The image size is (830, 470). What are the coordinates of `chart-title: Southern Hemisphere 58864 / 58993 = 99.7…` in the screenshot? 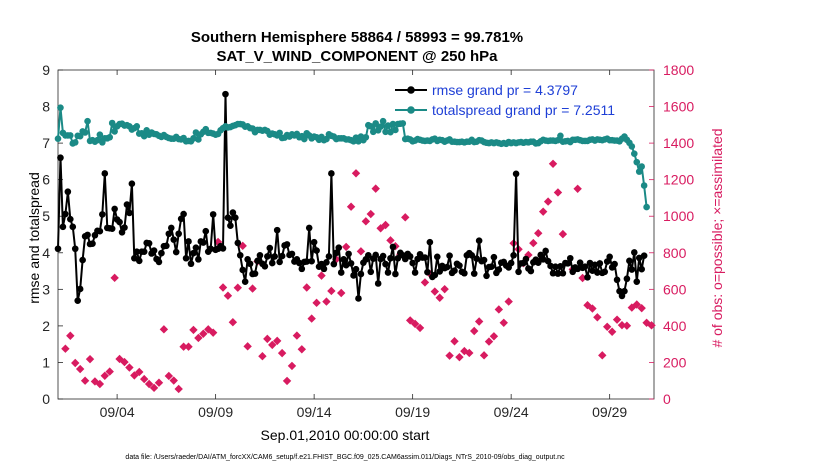 It's located at (357, 37).